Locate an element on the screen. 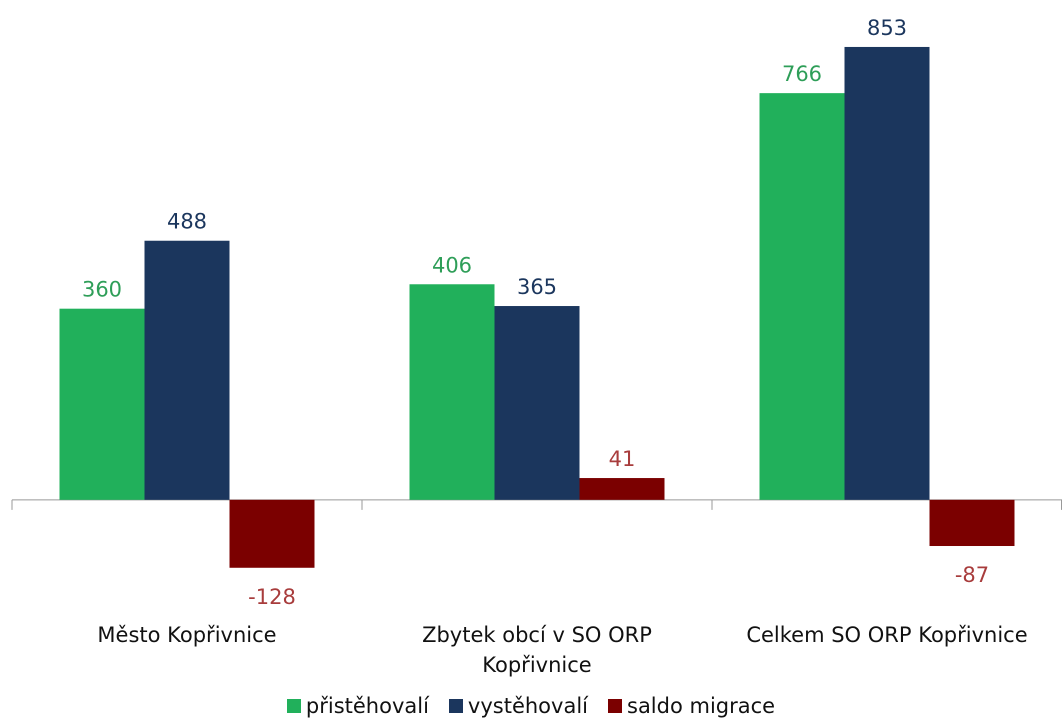  x-tick-label: Město Kopřivnice is located at coordinates (187, 635).